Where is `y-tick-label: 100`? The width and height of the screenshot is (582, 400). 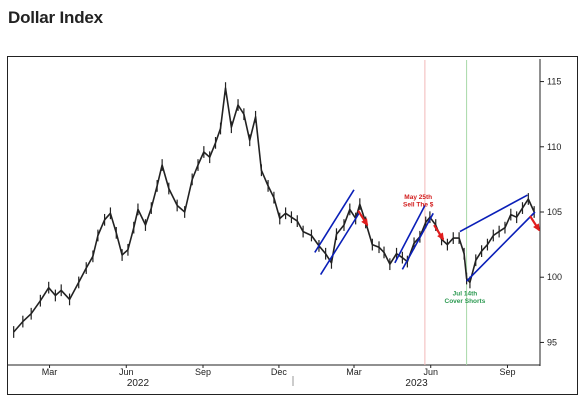
y-tick-label: 100 is located at coordinates (554, 277).